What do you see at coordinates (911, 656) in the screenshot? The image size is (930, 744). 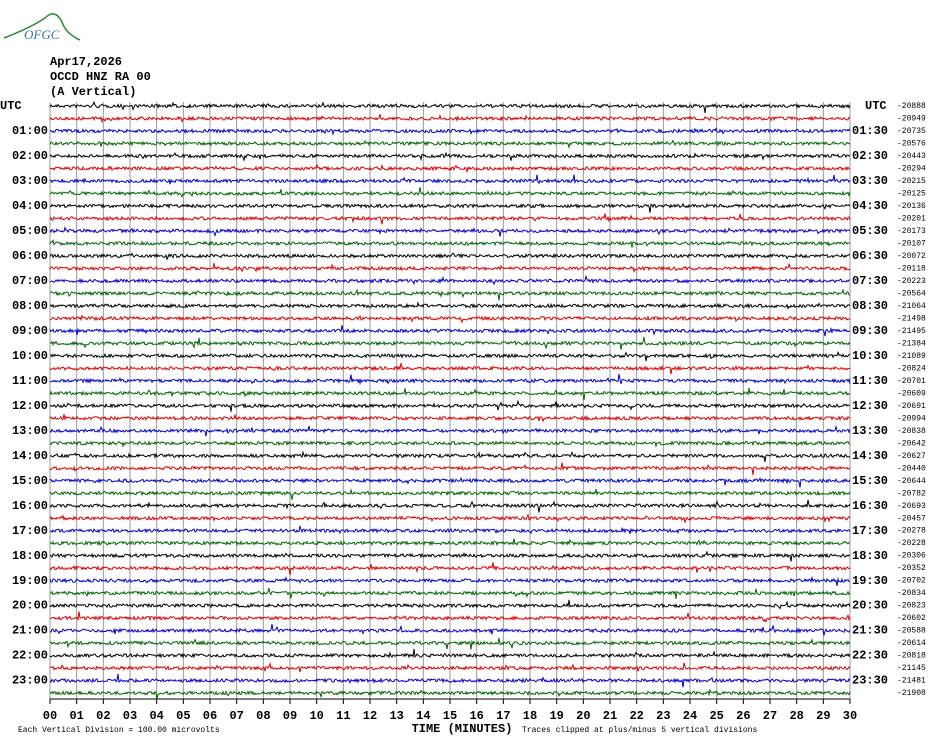 I see `offset-label: -20818` at bounding box center [911, 656].